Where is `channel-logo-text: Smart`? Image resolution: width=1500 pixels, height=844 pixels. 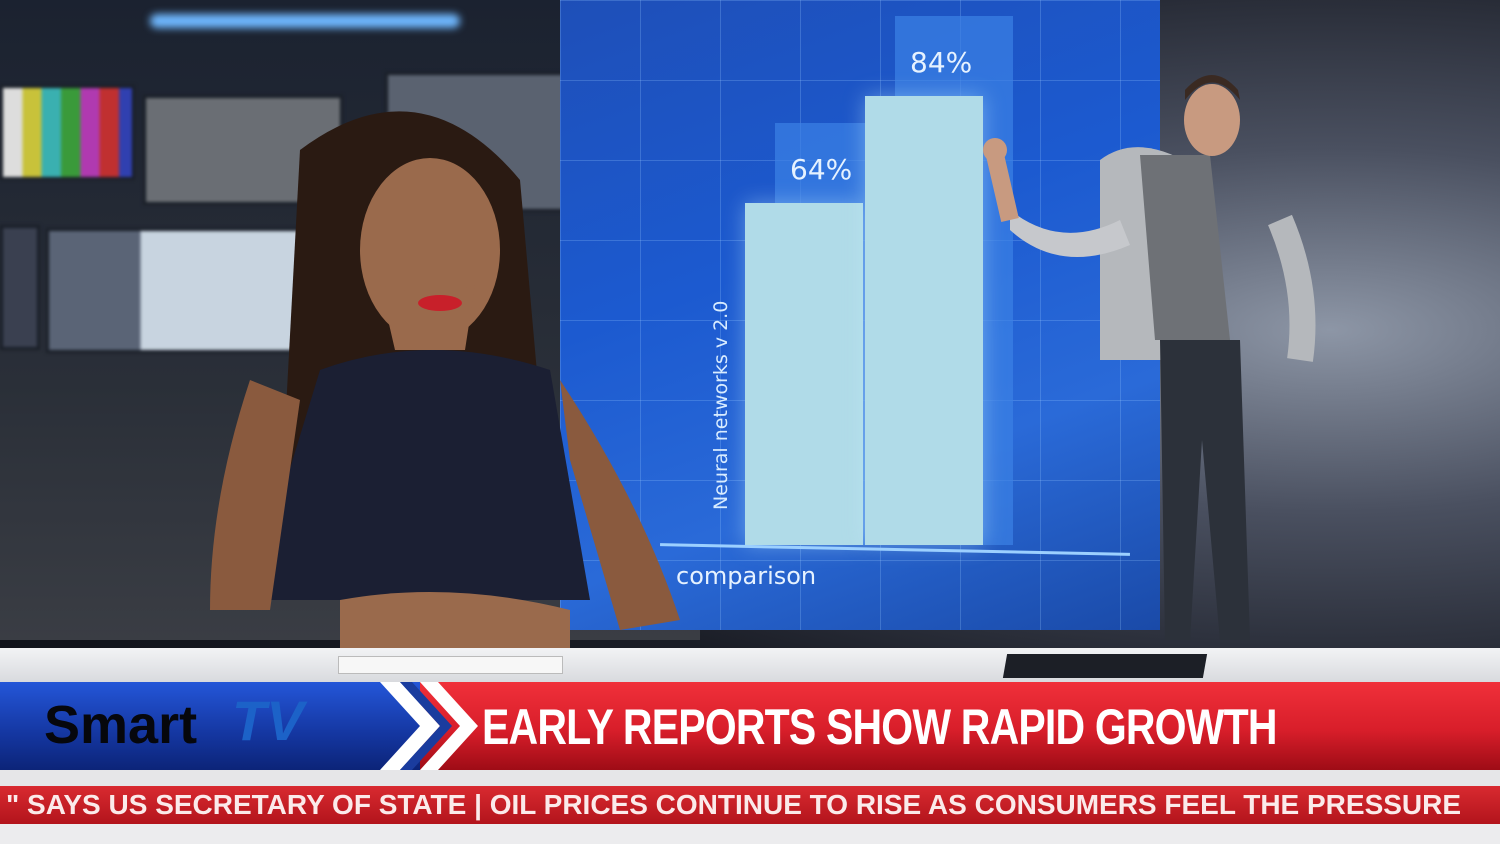
channel-logo-text: Smart is located at coordinates (121, 725).